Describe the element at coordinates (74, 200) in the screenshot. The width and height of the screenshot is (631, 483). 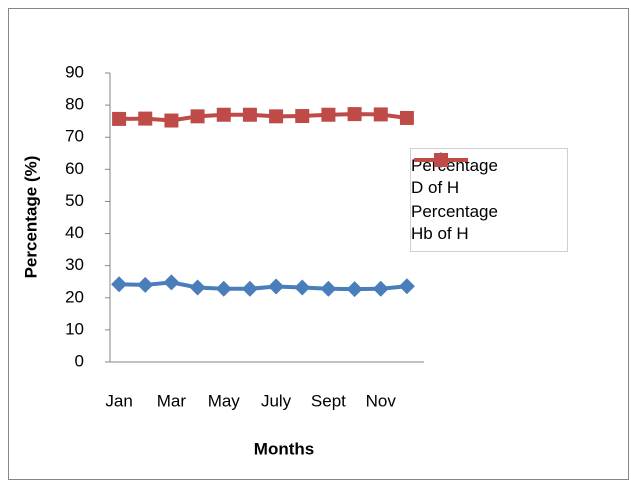
I see `y-tick-label: 50` at that location.